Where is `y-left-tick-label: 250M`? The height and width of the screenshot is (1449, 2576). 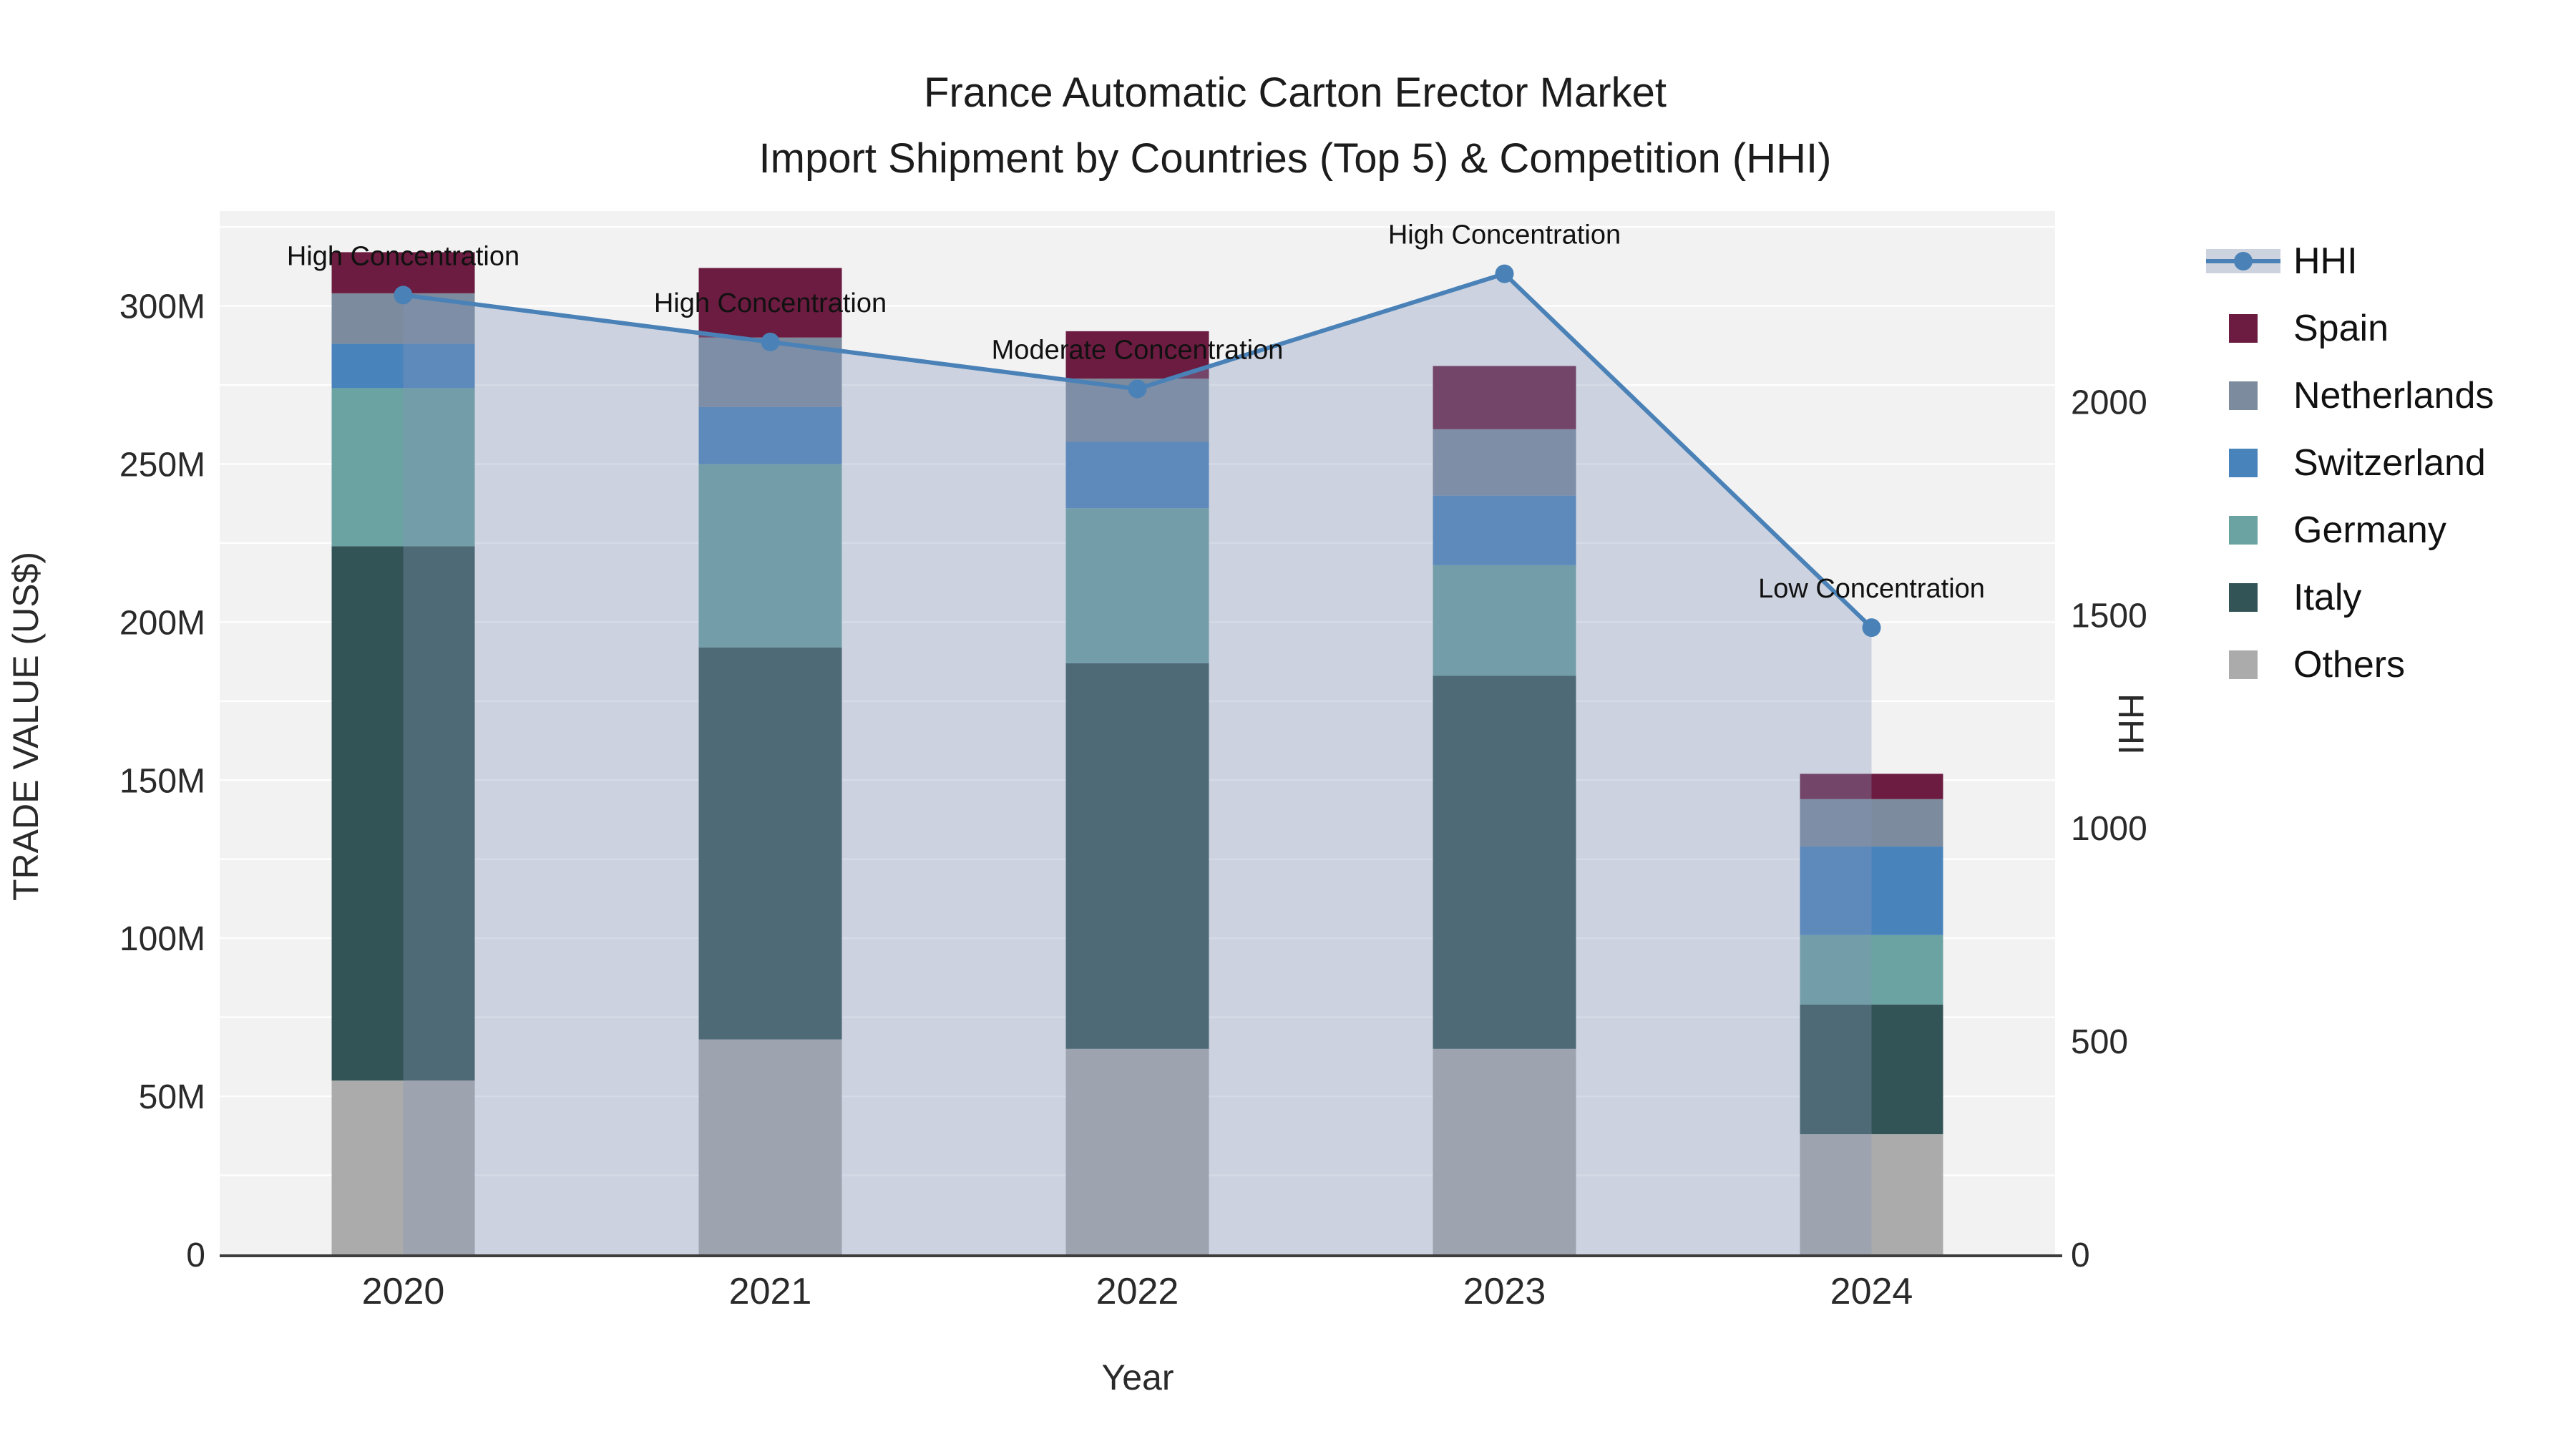 y-left-tick-label: 250M is located at coordinates (162, 465).